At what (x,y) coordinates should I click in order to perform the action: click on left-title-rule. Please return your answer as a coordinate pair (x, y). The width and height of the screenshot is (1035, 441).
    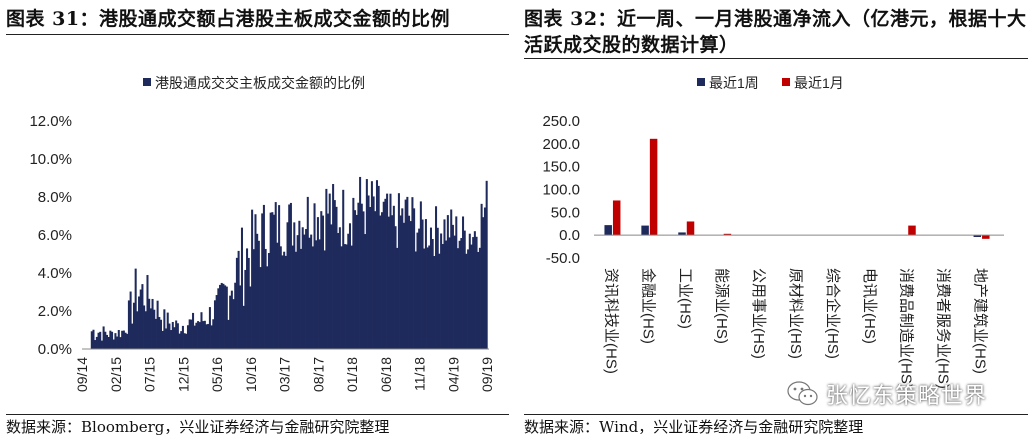
    Looking at the image, I should click on (257, 34).